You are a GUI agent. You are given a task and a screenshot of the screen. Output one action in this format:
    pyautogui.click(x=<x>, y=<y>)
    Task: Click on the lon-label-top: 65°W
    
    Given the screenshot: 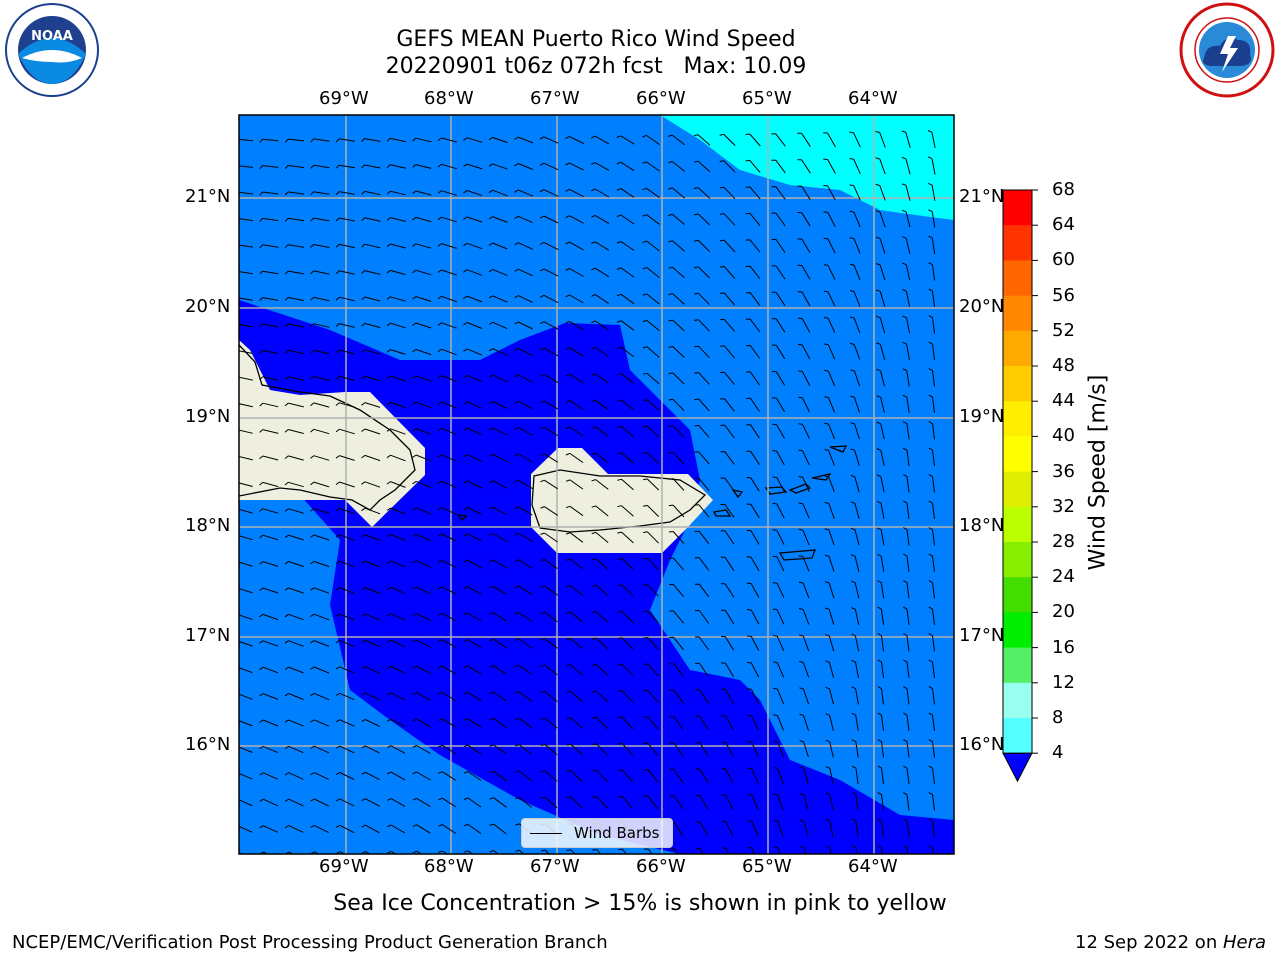 What is the action you would take?
    pyautogui.click(x=767, y=98)
    